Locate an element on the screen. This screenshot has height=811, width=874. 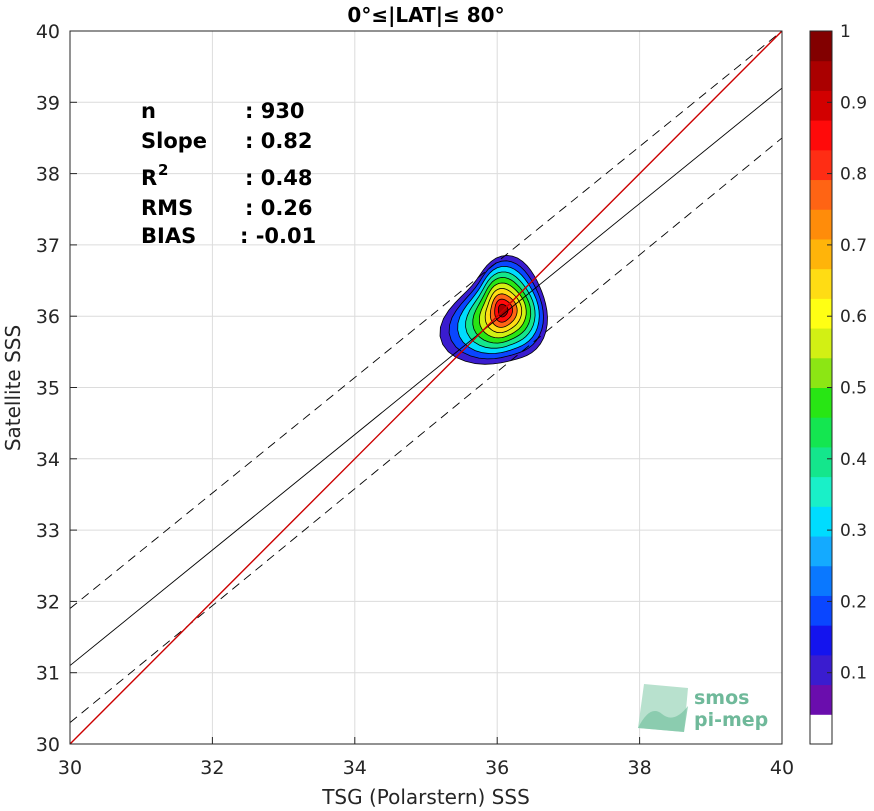
y-tick-label: 36 is located at coordinates (48, 317).